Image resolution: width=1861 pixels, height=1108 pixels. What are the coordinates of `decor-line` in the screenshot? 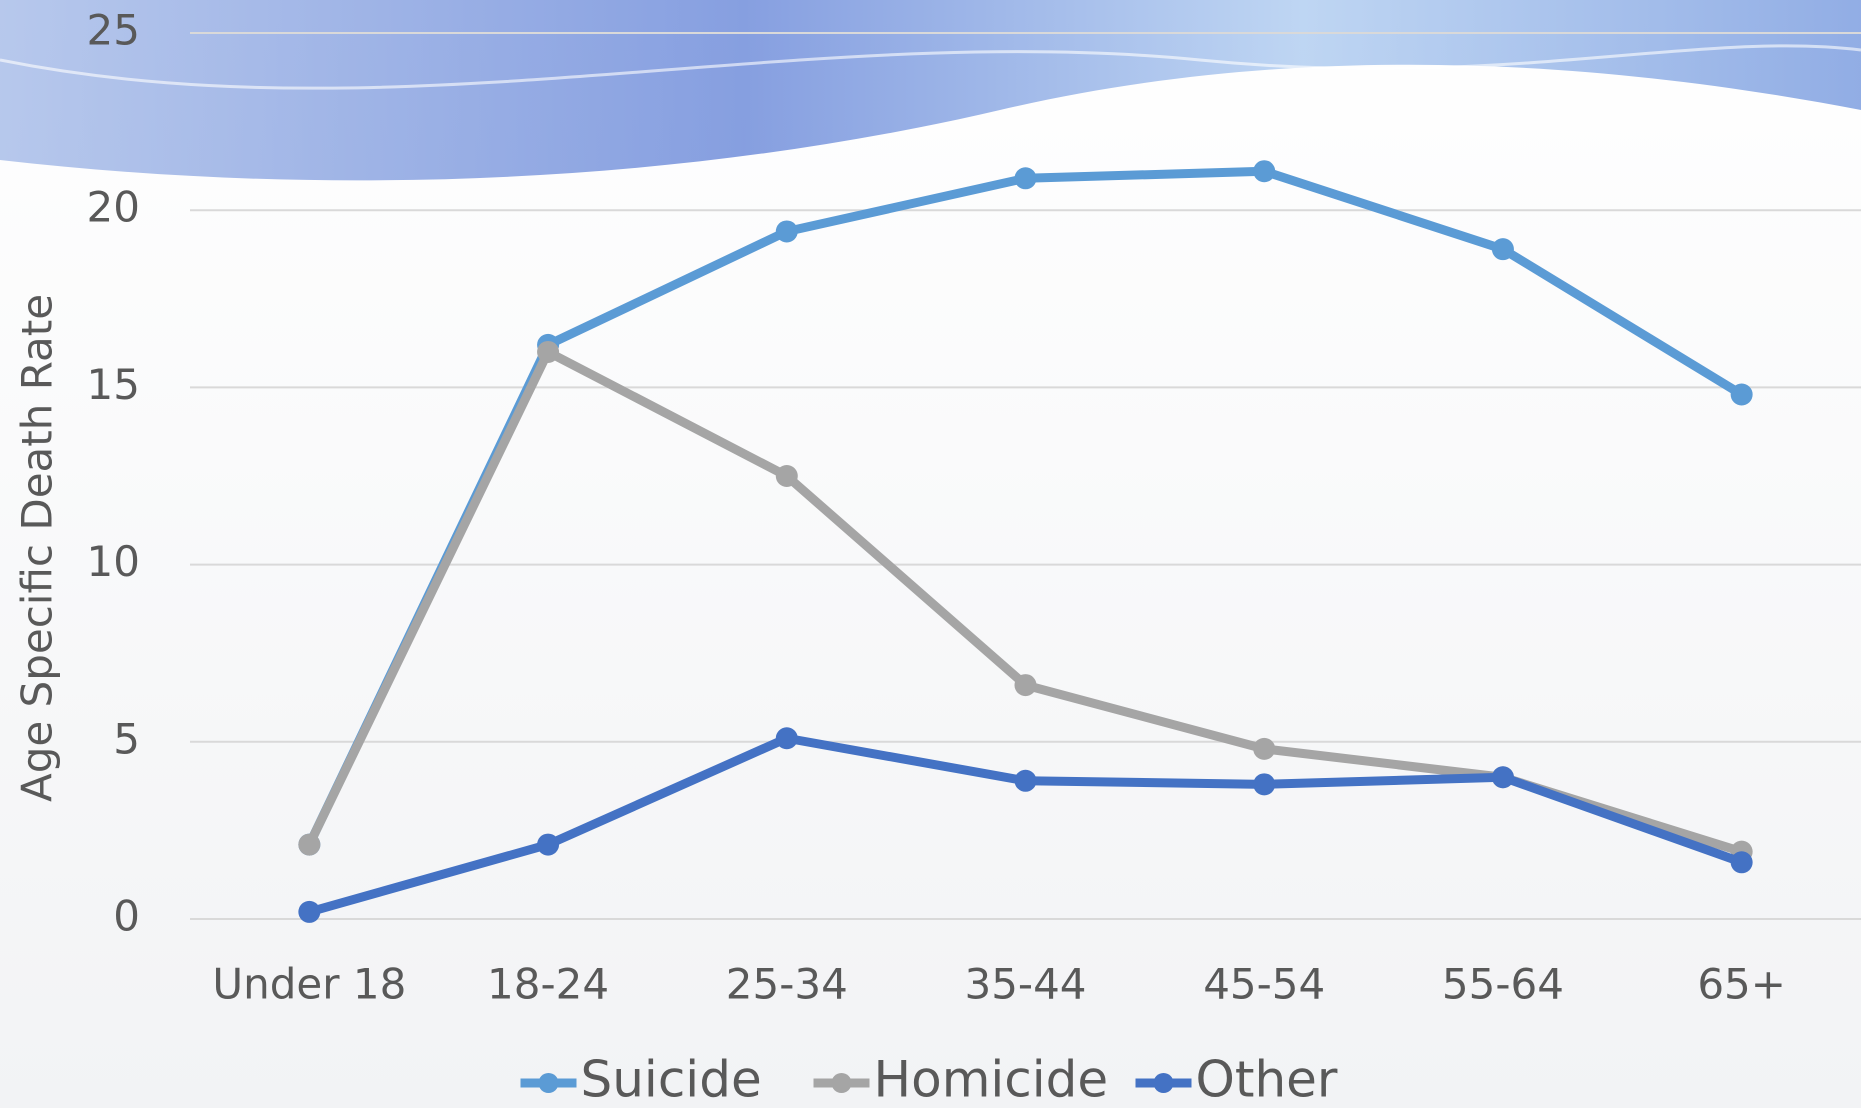 It's located at (930, 67).